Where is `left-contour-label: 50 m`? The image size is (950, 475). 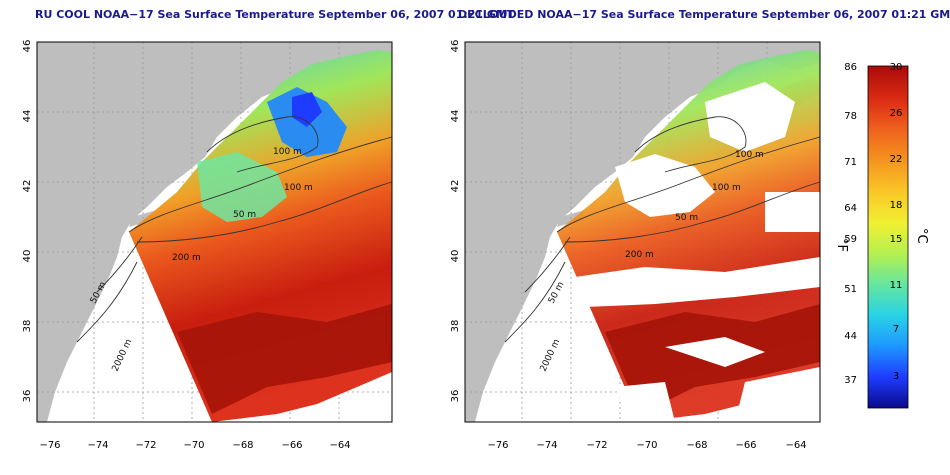
left-contour-label: 50 m is located at coordinates (244, 215).